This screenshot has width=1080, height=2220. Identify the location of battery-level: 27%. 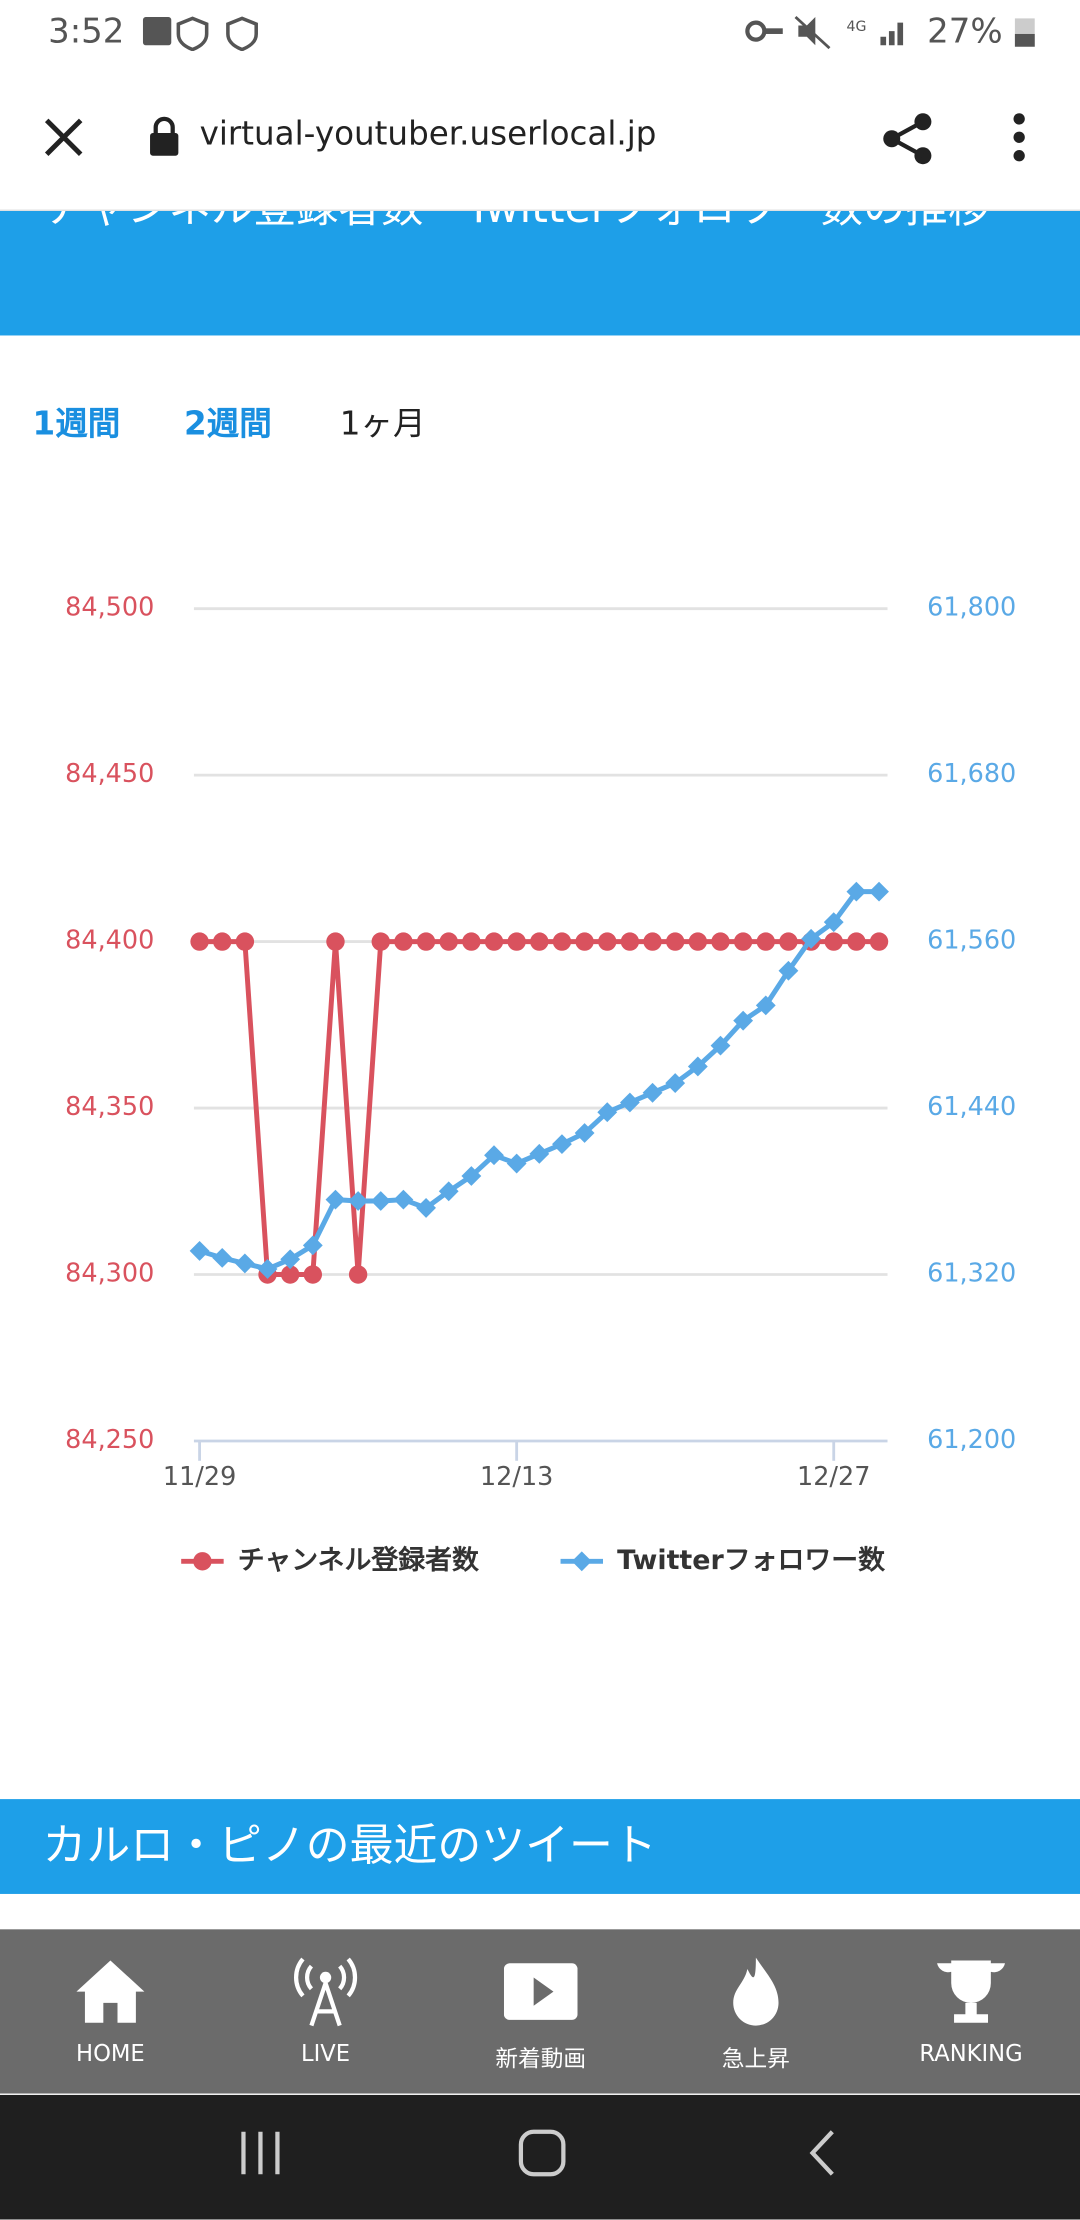
(965, 31).